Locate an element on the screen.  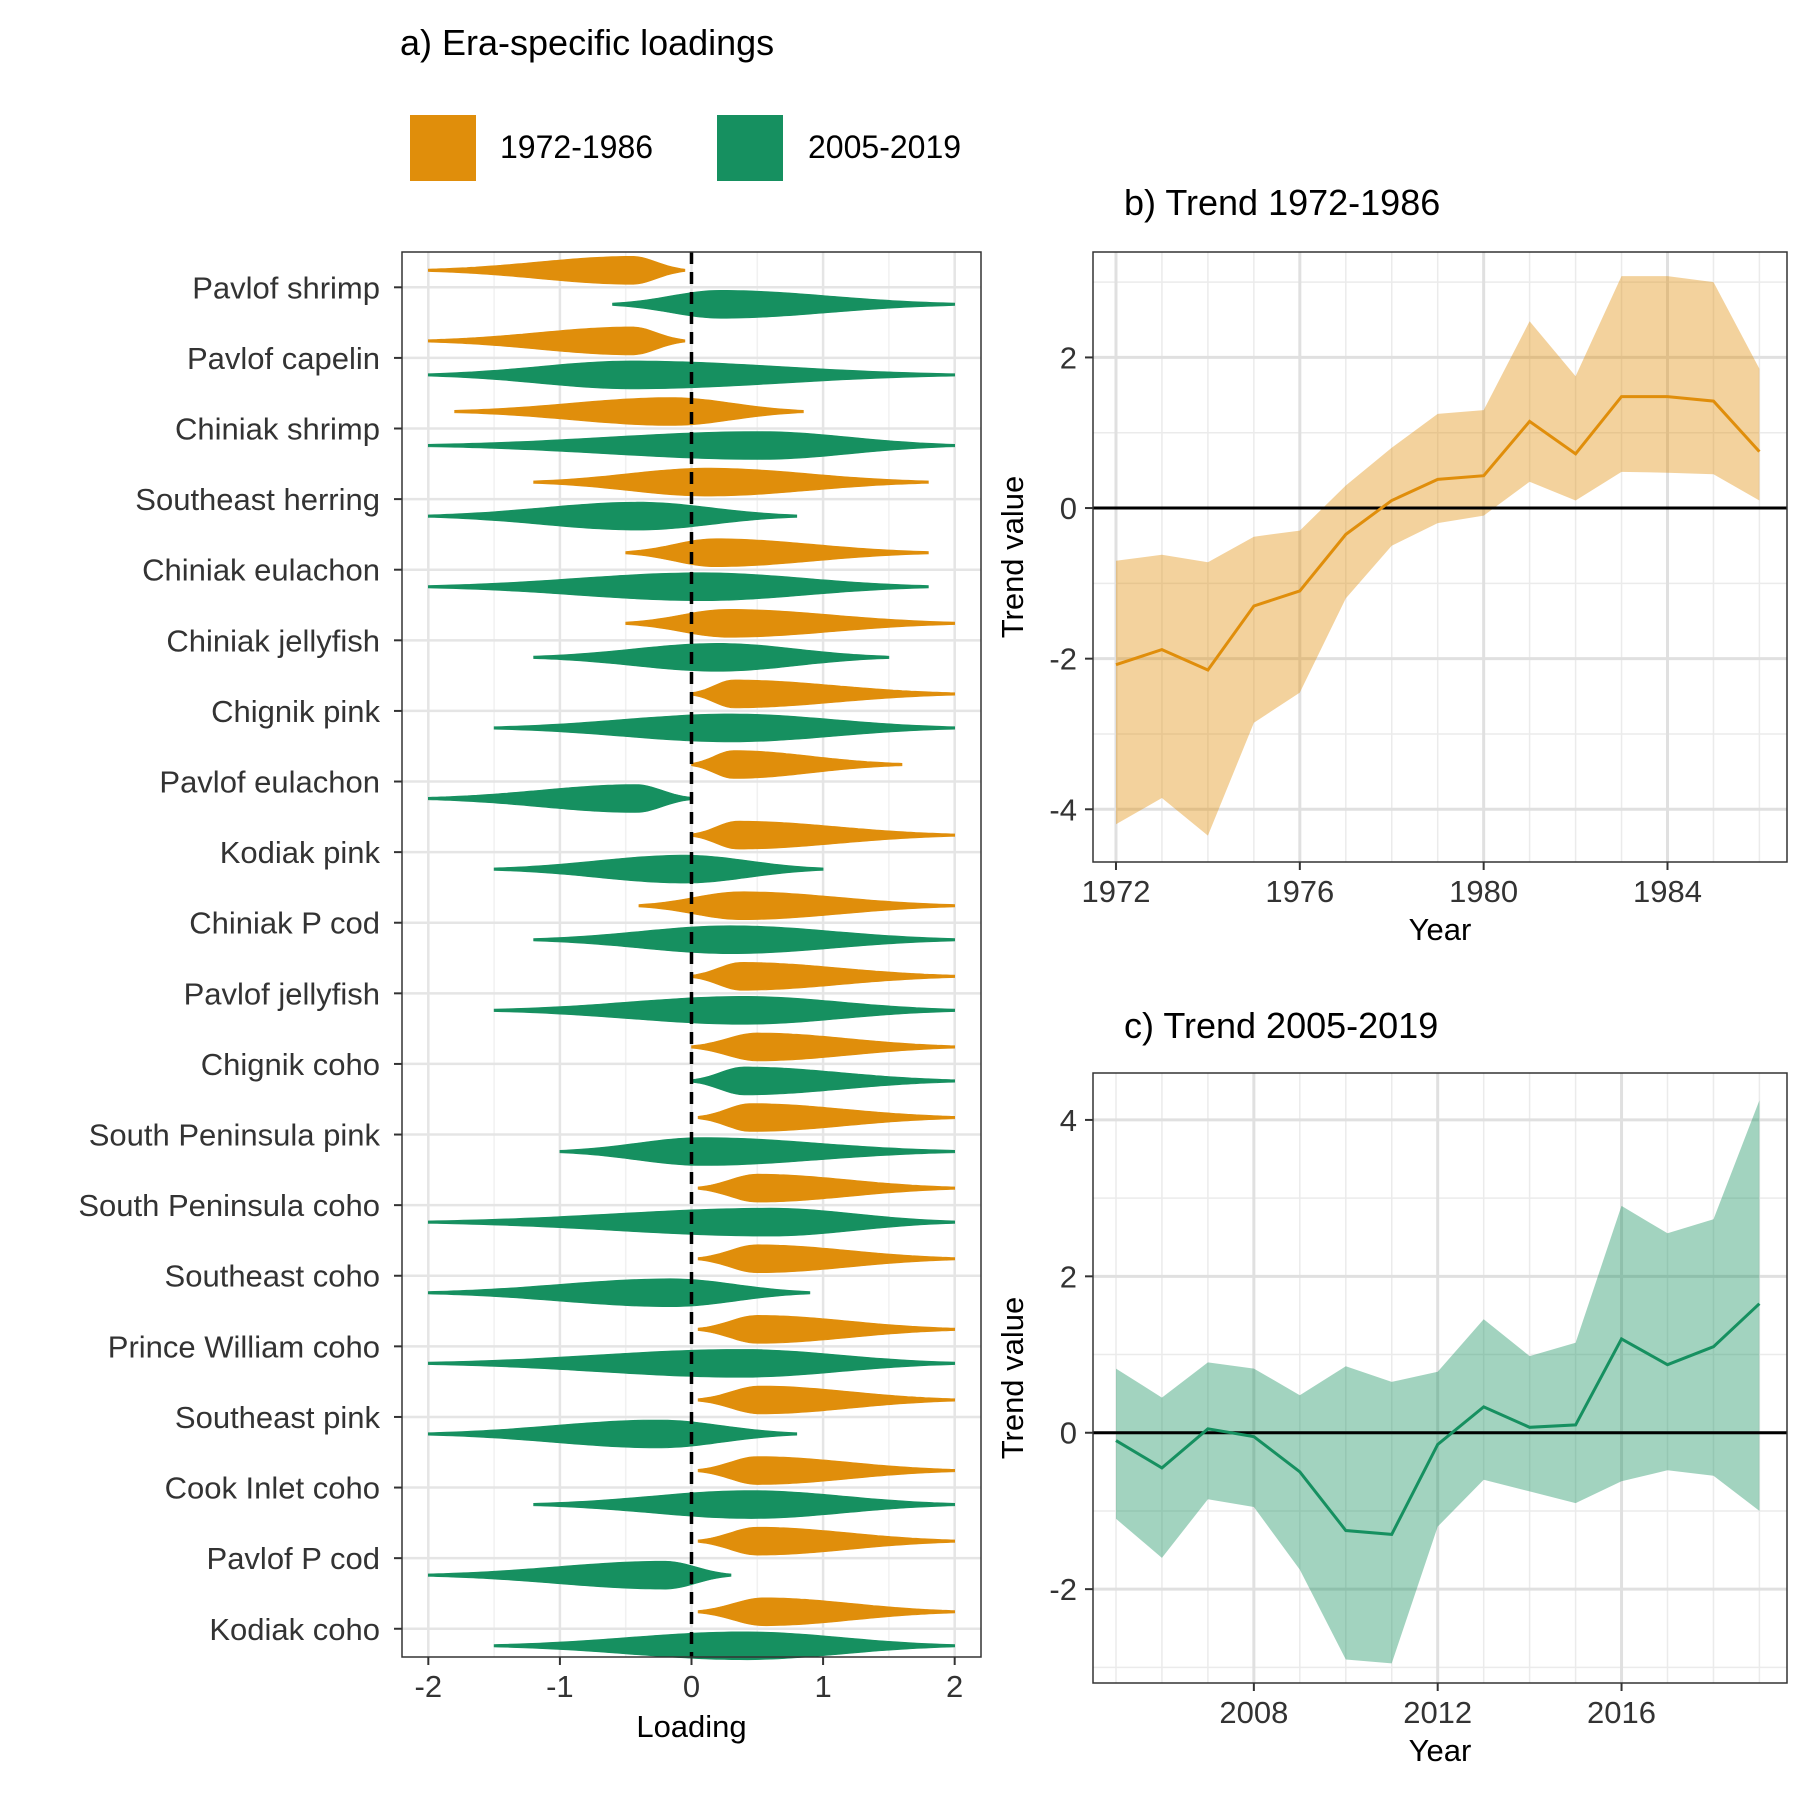
legend-swatch-1972-1986 is located at coordinates (443, 148).